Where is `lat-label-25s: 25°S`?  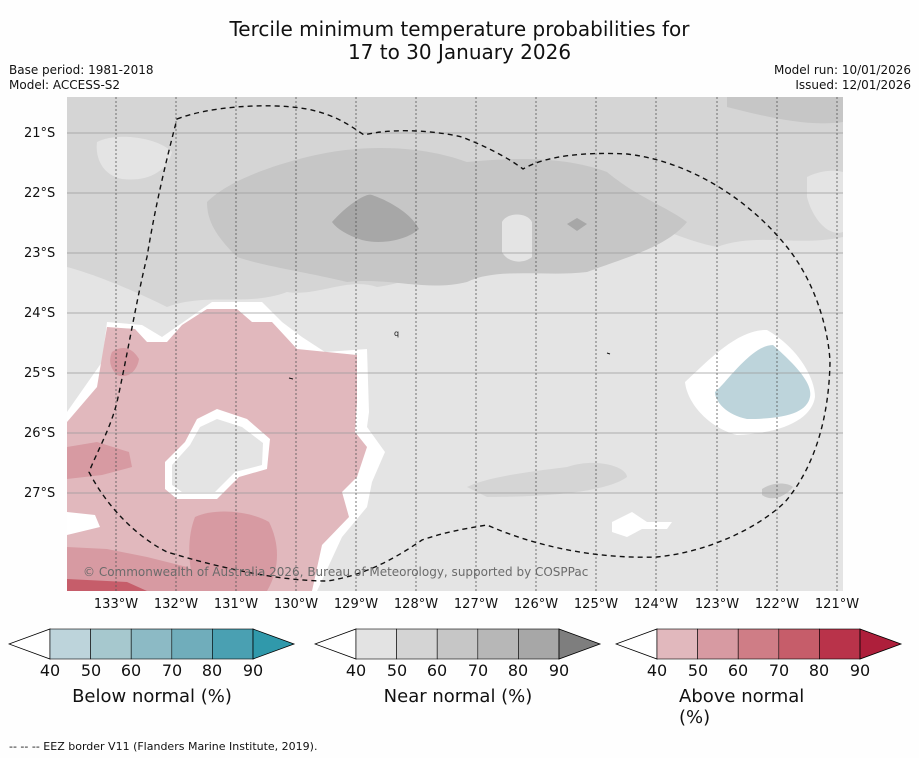
lat-label-25s: 25°S is located at coordinates (40, 373).